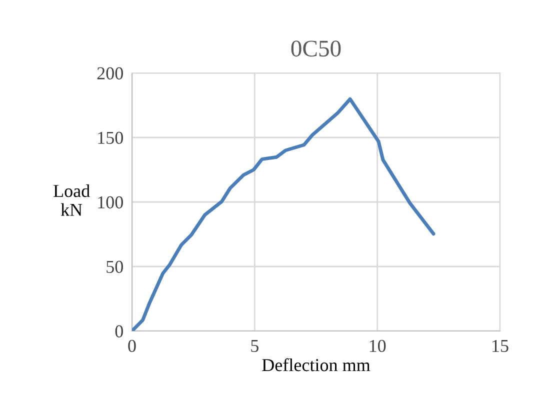  I want to click on y-axis-title: Load kN, so click(72, 200).